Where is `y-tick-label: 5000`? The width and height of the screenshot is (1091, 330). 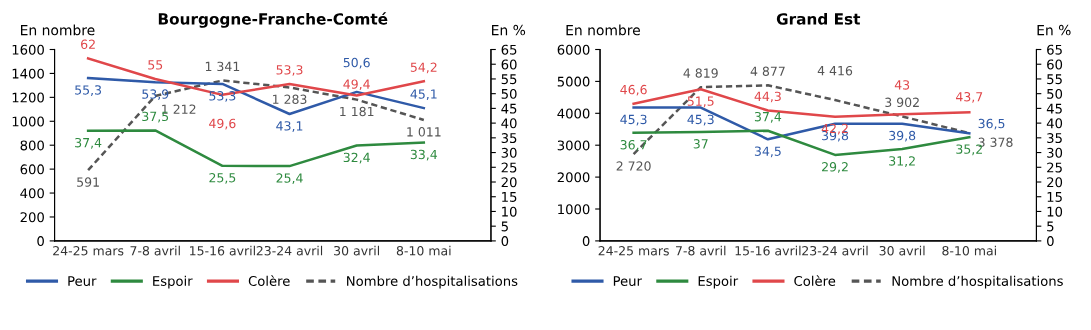
y-tick-label: 5000 is located at coordinates (573, 81).